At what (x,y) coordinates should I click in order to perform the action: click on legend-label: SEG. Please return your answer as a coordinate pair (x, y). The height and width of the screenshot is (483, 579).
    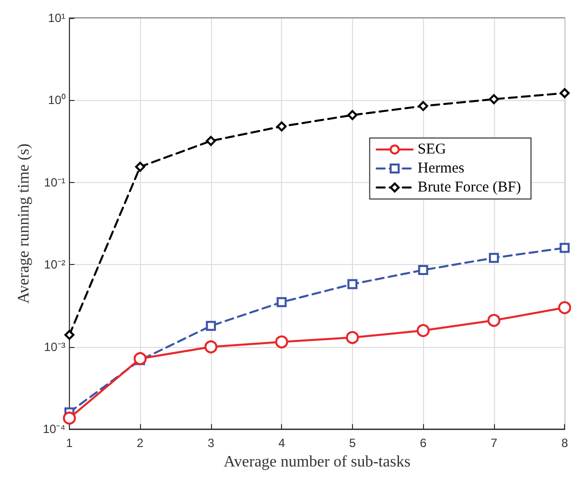
    Looking at the image, I should click on (432, 150).